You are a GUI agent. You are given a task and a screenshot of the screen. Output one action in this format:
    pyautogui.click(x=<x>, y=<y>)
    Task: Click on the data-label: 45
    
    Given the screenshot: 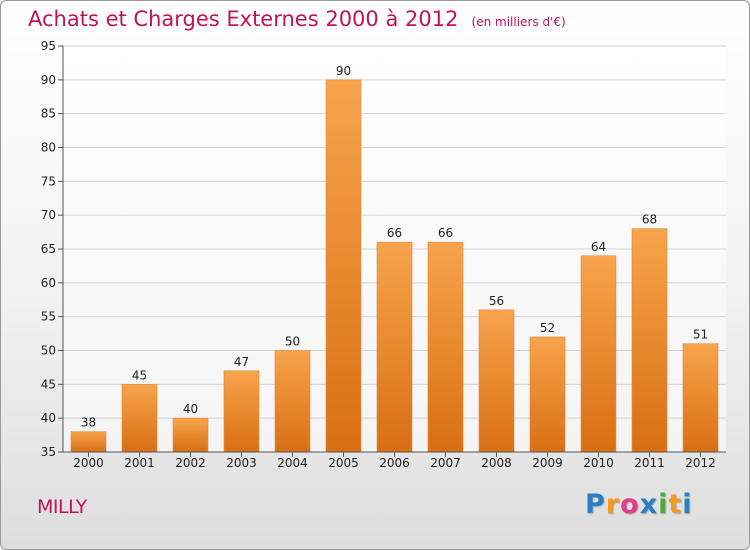 What is the action you would take?
    pyautogui.click(x=139, y=375)
    